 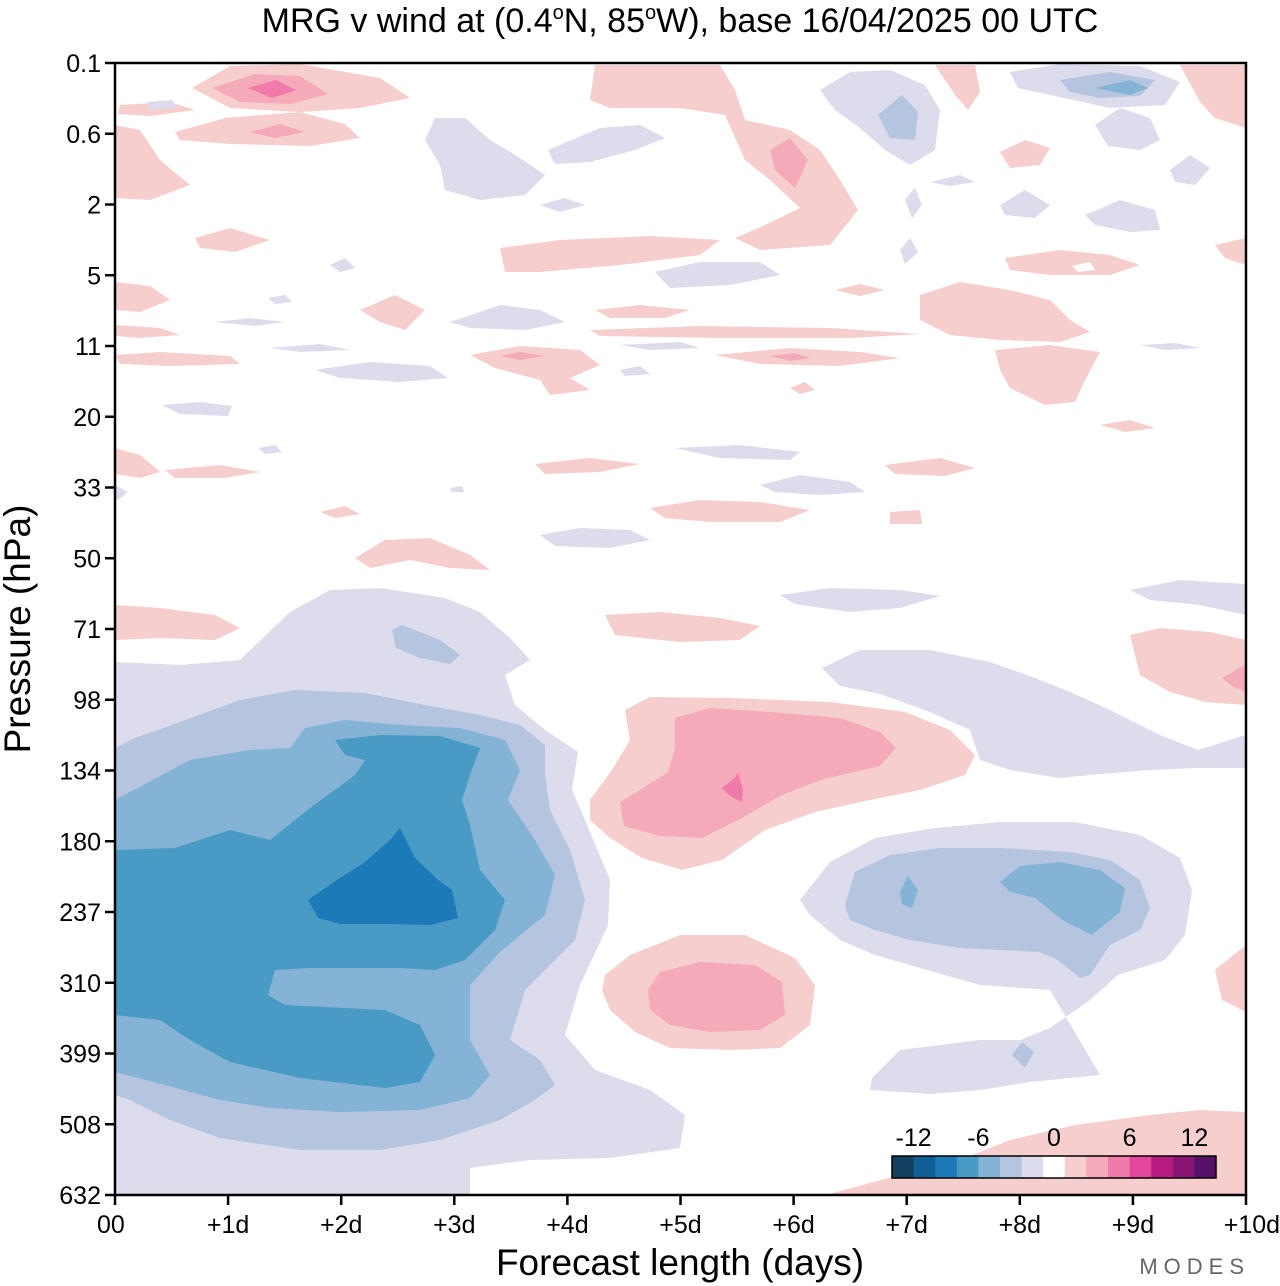 What do you see at coordinates (80, 984) in the screenshot?
I see `y-tick-label: 310` at bounding box center [80, 984].